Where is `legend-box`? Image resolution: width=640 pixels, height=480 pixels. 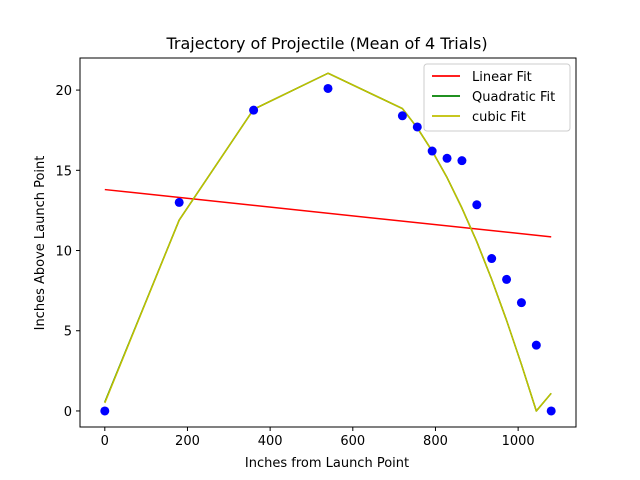
legend-box is located at coordinates (497, 97).